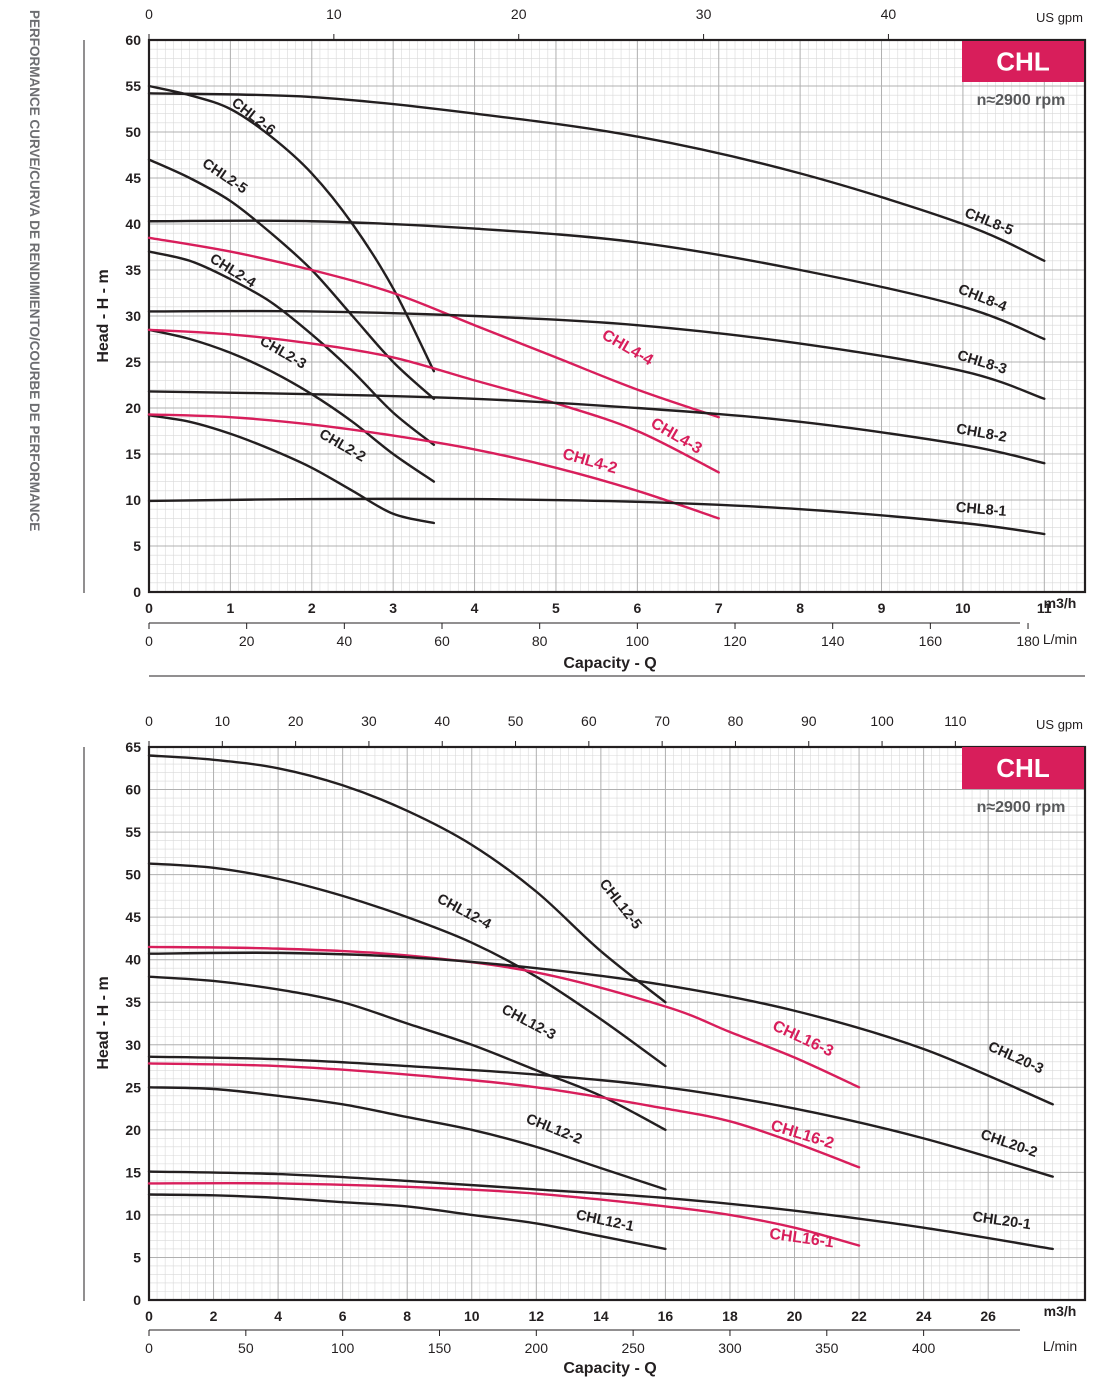 This screenshot has height=1378, width=1103. Describe the element at coordinates (1023, 768) in the screenshot. I see `model-badge-text: CHL` at that location.